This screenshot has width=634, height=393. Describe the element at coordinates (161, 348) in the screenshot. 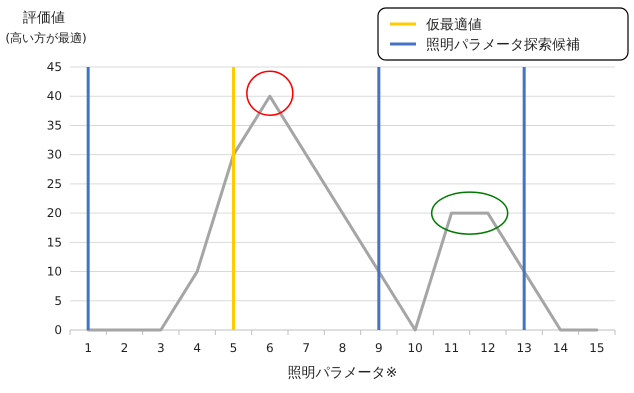

I see `x-tick-label: 3` at that location.